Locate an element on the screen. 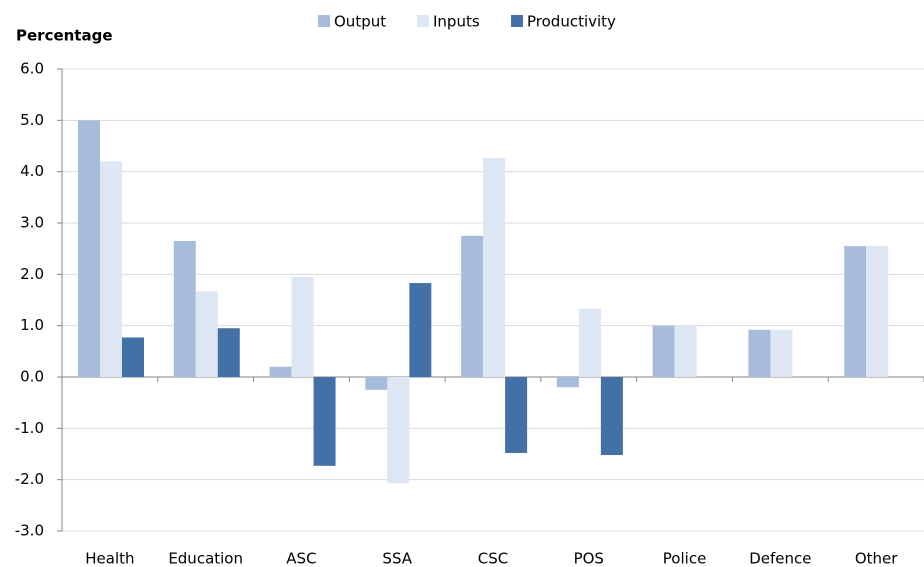 The height and width of the screenshot is (567, 924). x-tick-label: Health is located at coordinates (109, 558).